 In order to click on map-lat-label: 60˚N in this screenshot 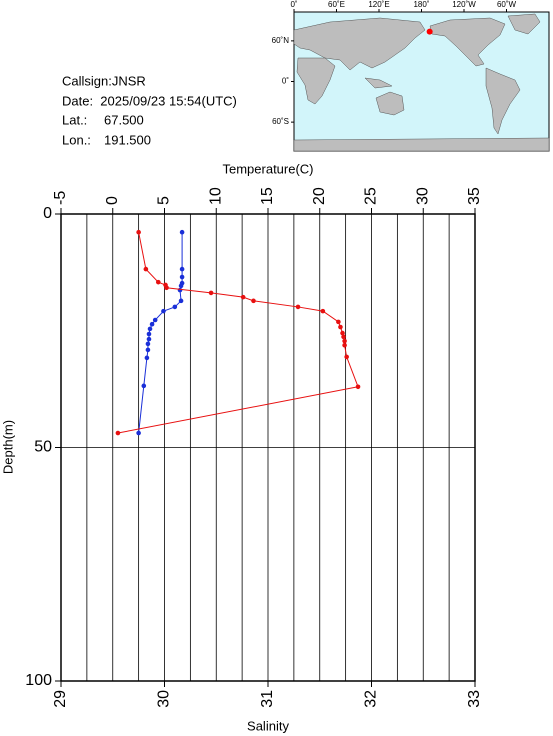, I will do `click(281, 40)`.